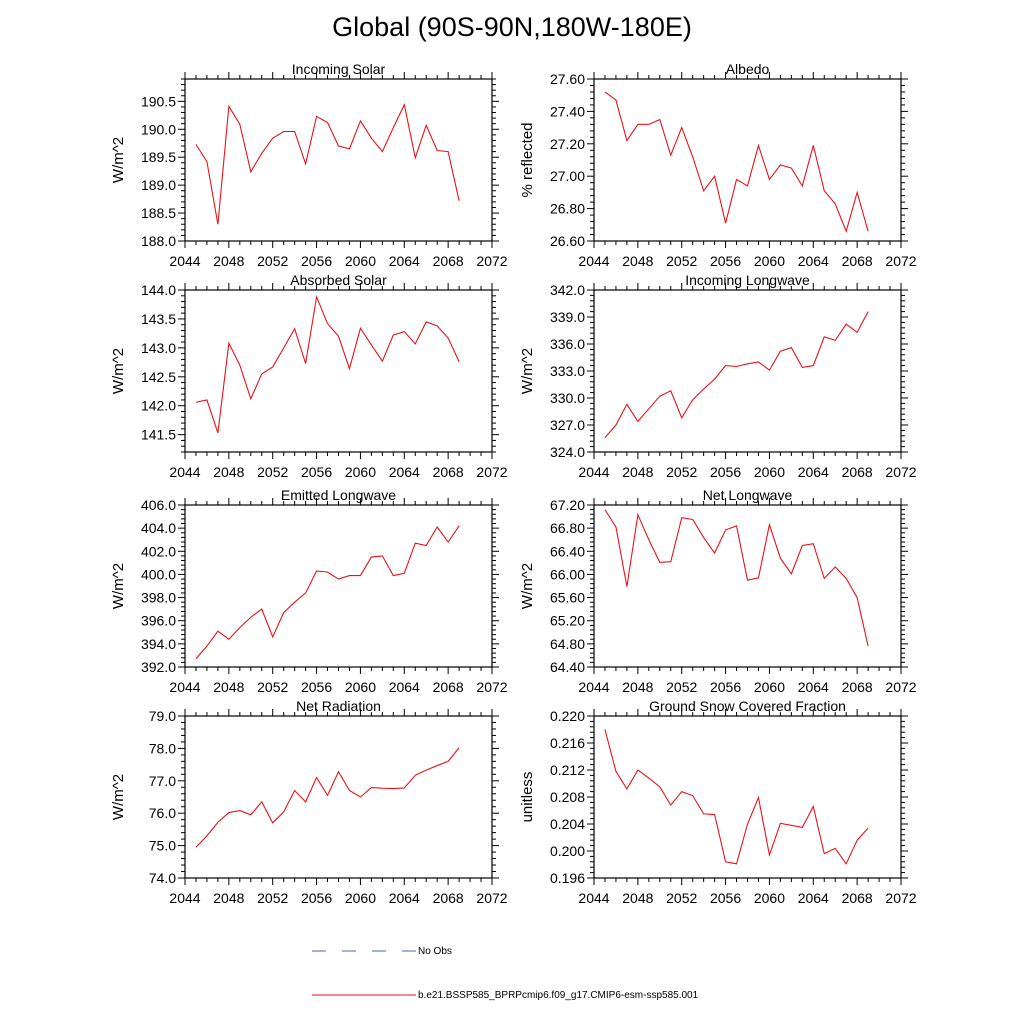  Describe the element at coordinates (158, 551) in the screenshot. I see `y-tick-label: 402.0` at that location.